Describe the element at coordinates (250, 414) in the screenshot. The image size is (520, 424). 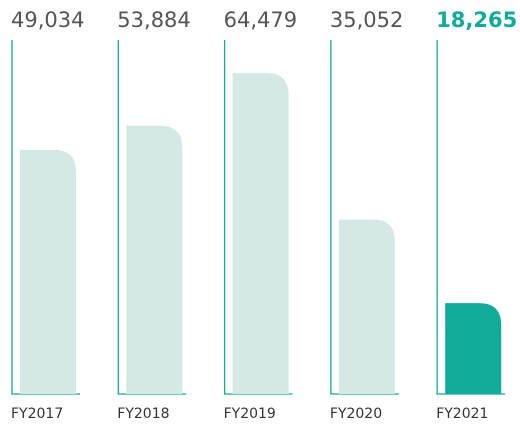
I see `category-label: FY2019` at that location.